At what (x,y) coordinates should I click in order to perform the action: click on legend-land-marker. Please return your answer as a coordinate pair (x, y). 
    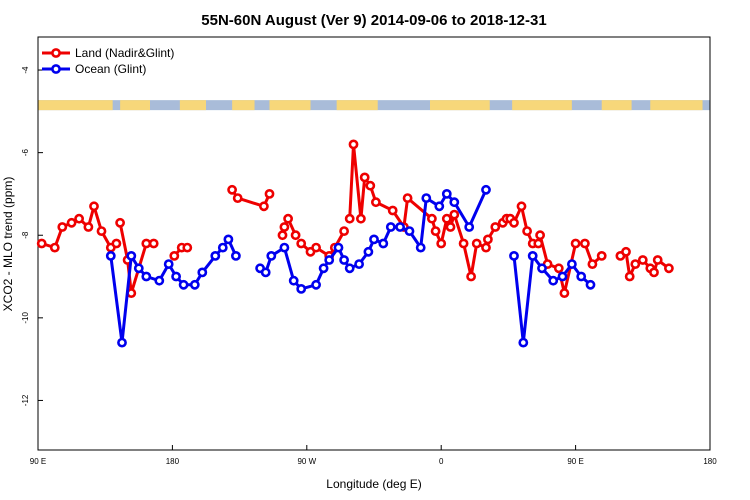
    Looking at the image, I should click on (56, 53).